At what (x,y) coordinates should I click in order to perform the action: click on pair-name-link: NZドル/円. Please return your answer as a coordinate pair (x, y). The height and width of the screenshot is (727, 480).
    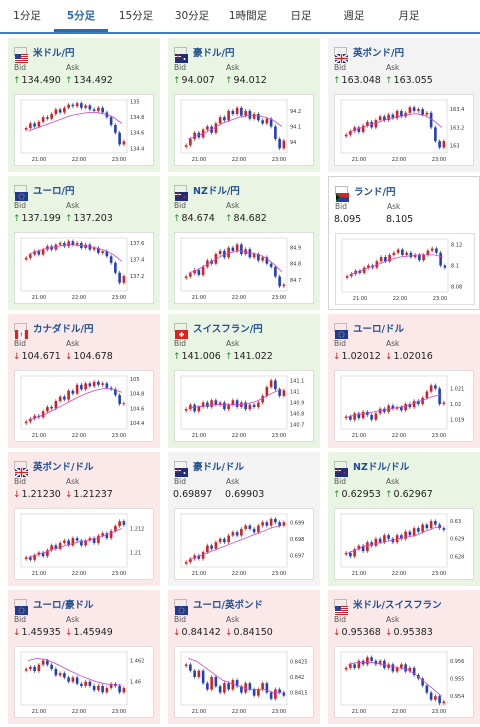
    Looking at the image, I should click on (216, 191).